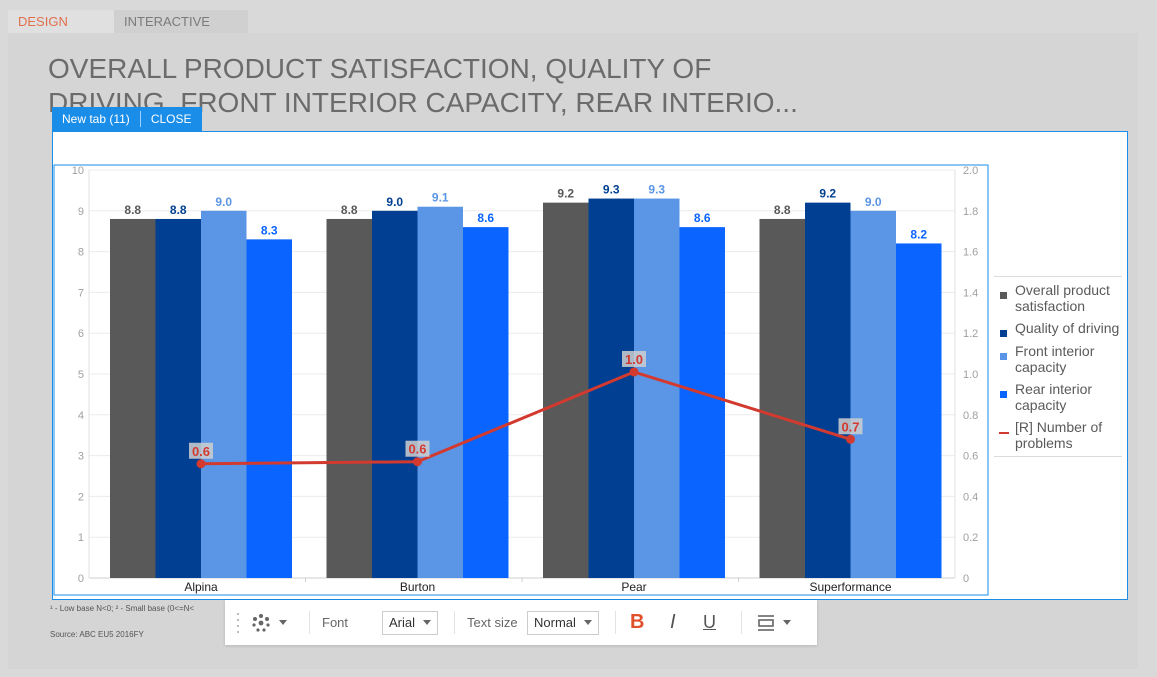 The height and width of the screenshot is (677, 1157). I want to click on x-category-label: Alpina, so click(201, 587).